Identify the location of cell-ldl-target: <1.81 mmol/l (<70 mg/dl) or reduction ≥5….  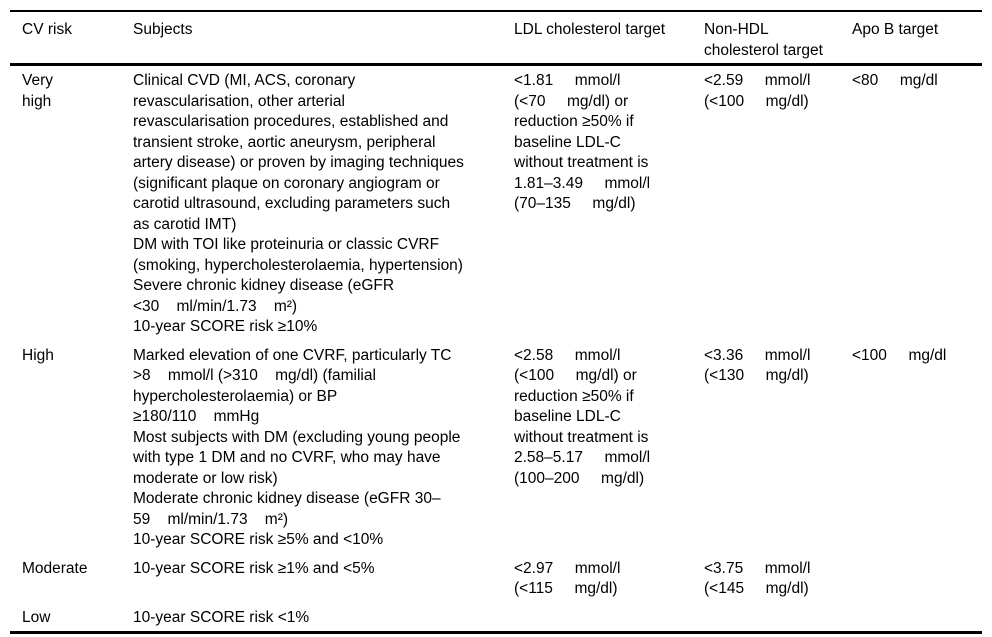
(582, 142).